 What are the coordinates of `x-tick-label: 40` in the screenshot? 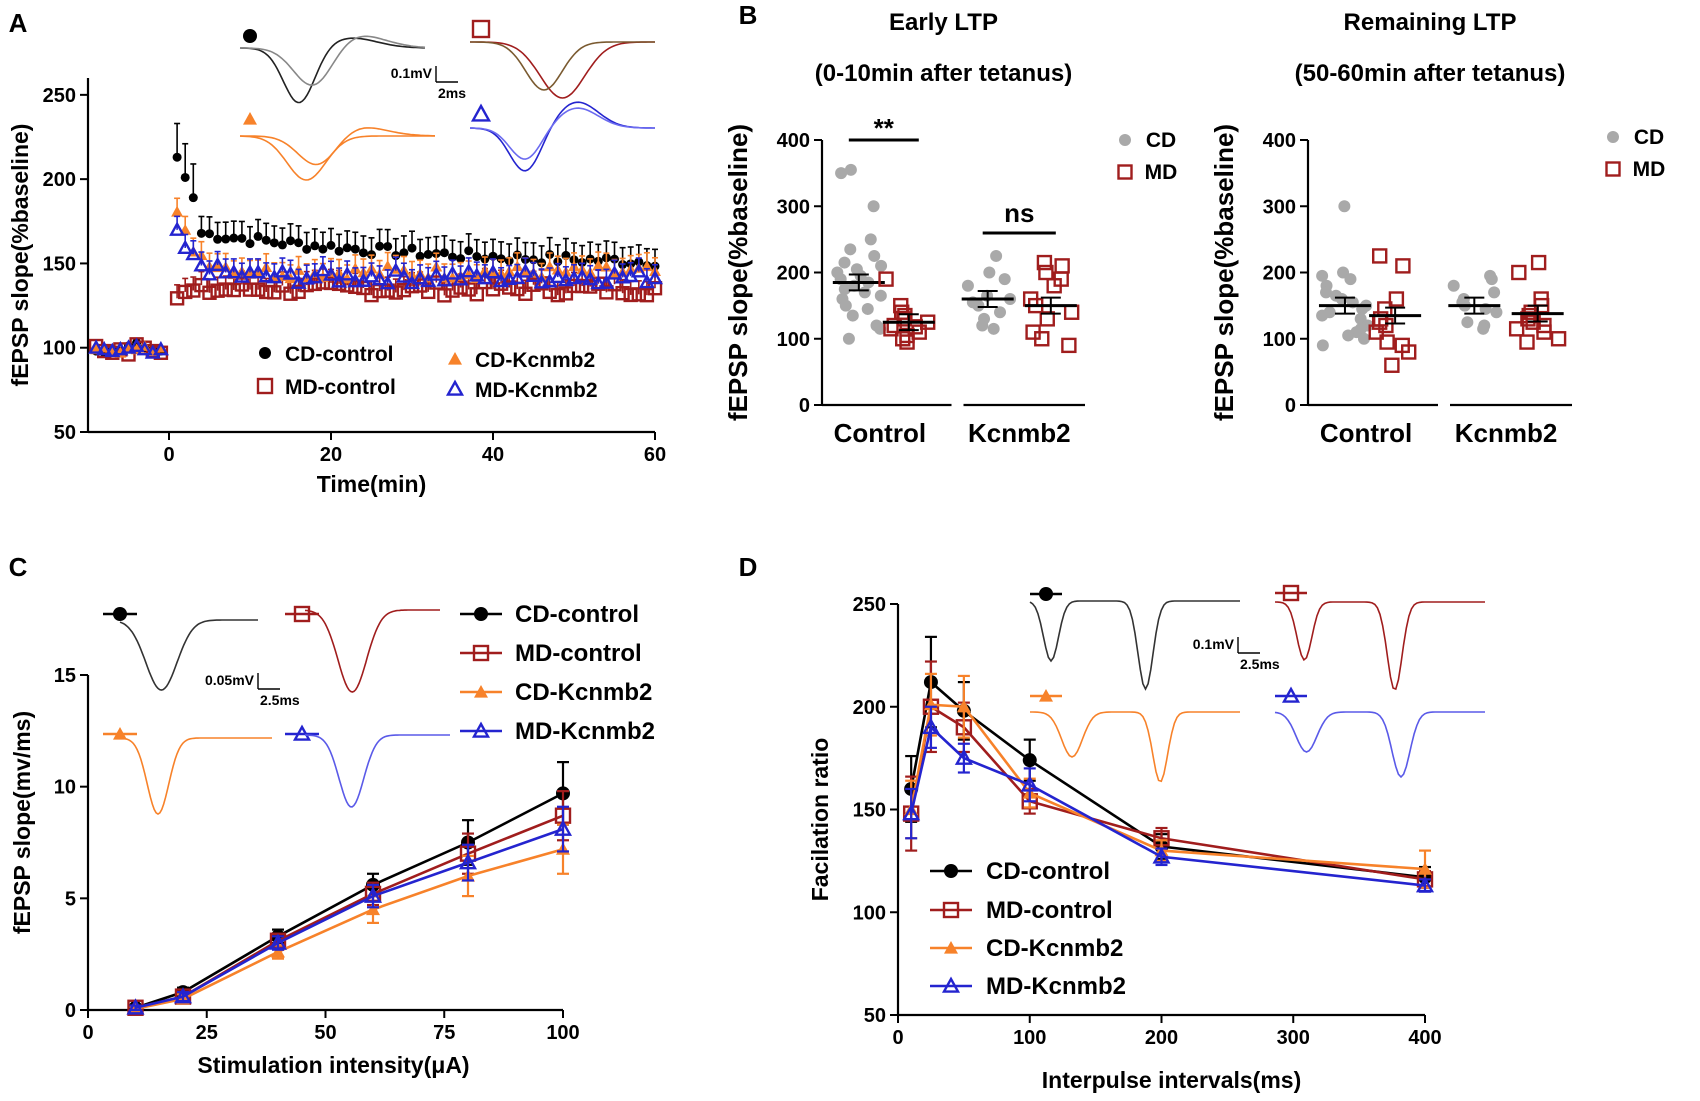 It's located at (493, 455).